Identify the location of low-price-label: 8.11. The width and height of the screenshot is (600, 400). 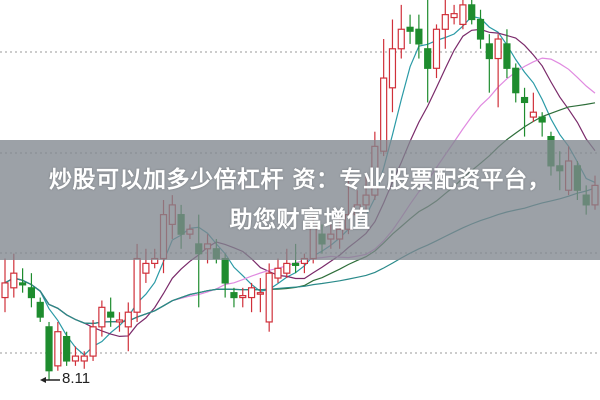
(76, 378).